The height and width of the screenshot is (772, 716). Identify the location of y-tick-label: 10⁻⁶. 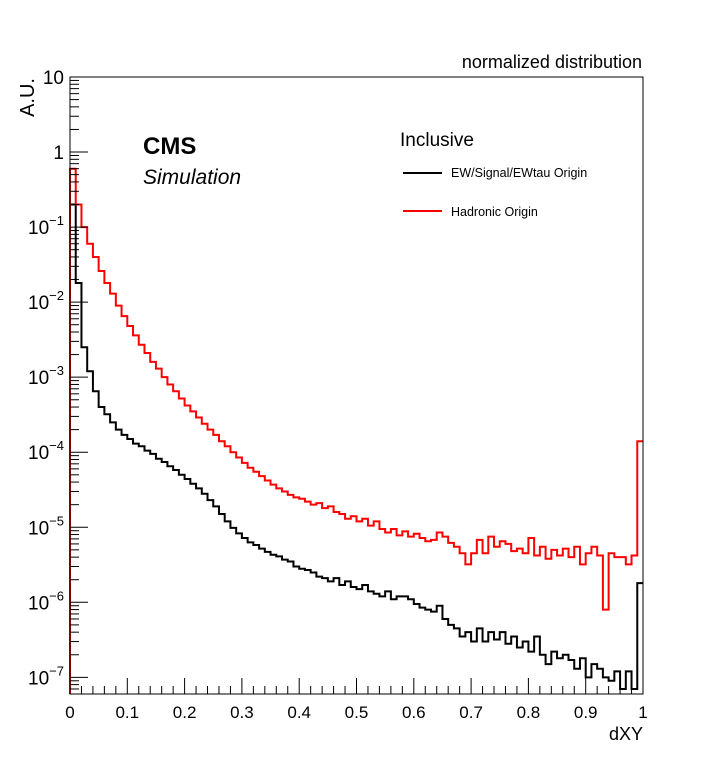
(46, 601).